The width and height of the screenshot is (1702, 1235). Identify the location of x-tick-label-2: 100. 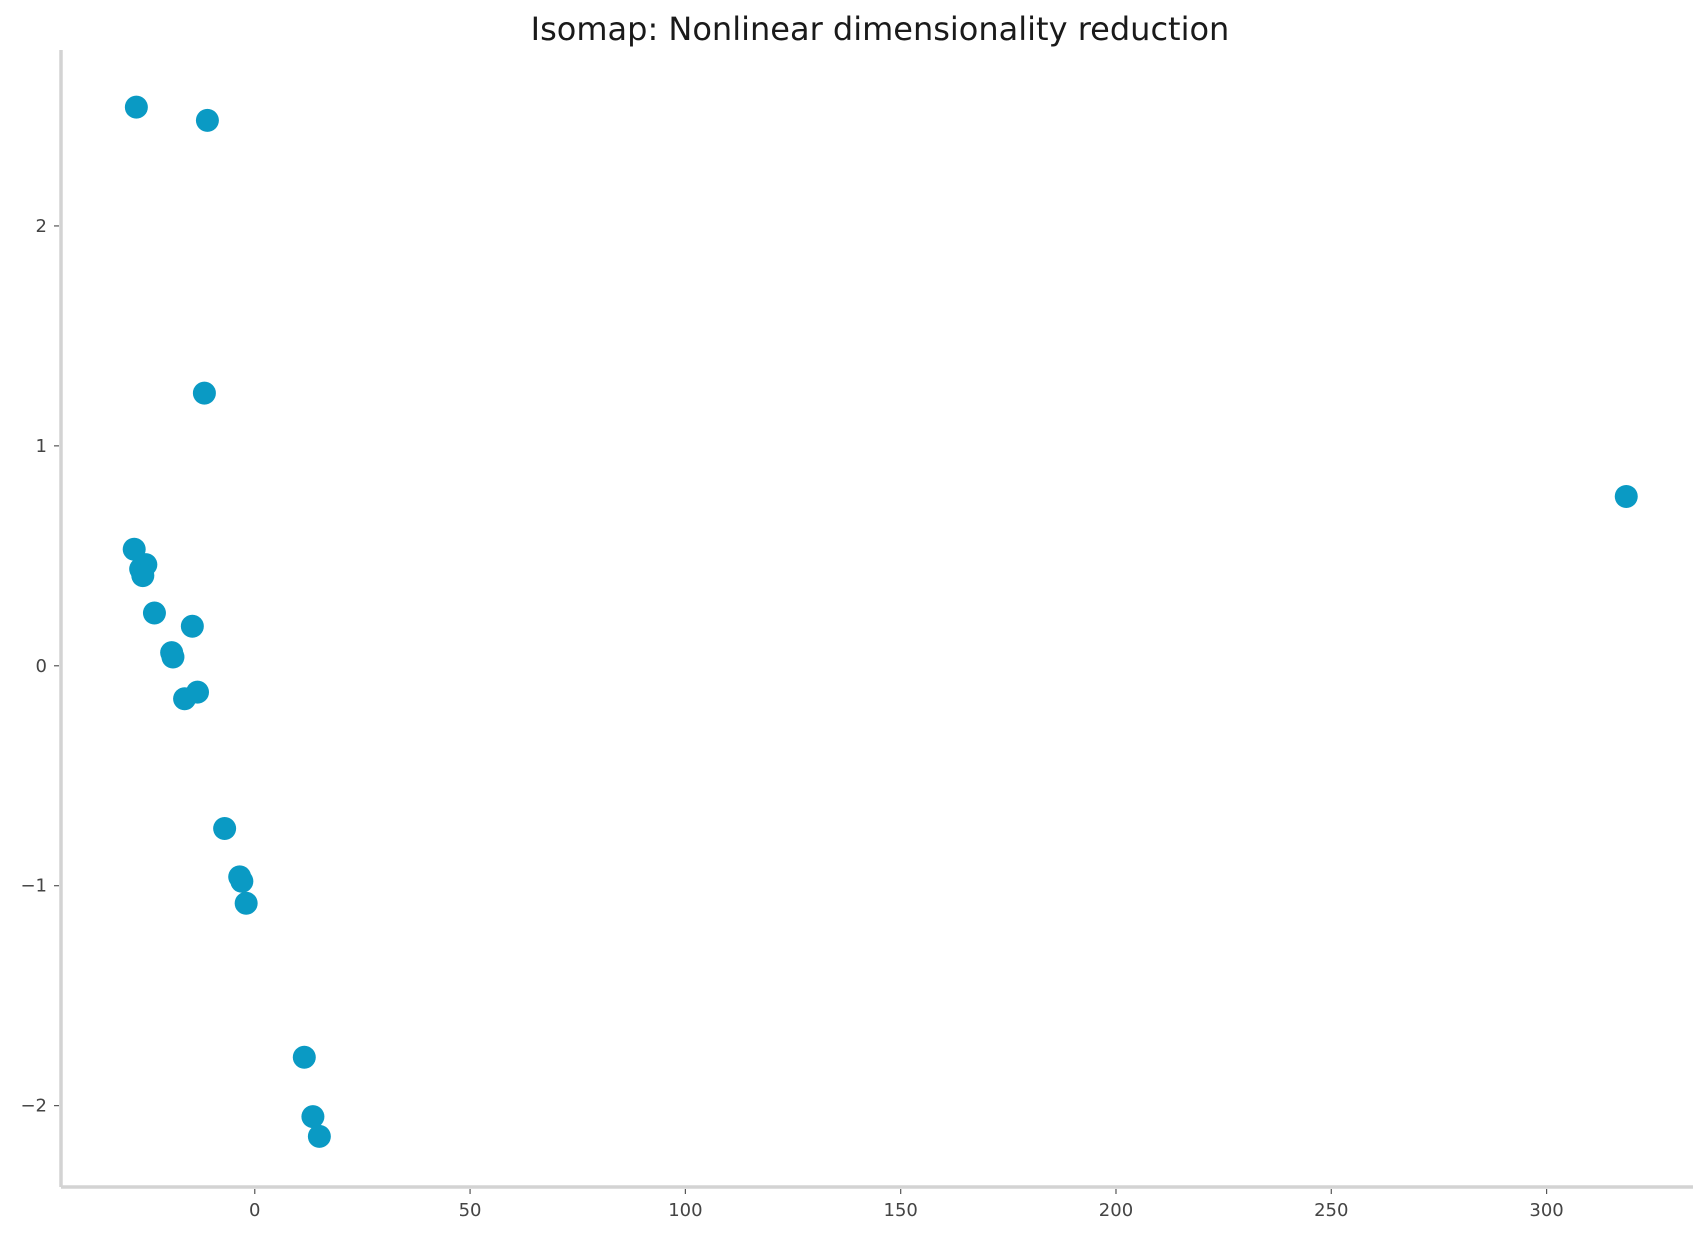
(685, 1210).